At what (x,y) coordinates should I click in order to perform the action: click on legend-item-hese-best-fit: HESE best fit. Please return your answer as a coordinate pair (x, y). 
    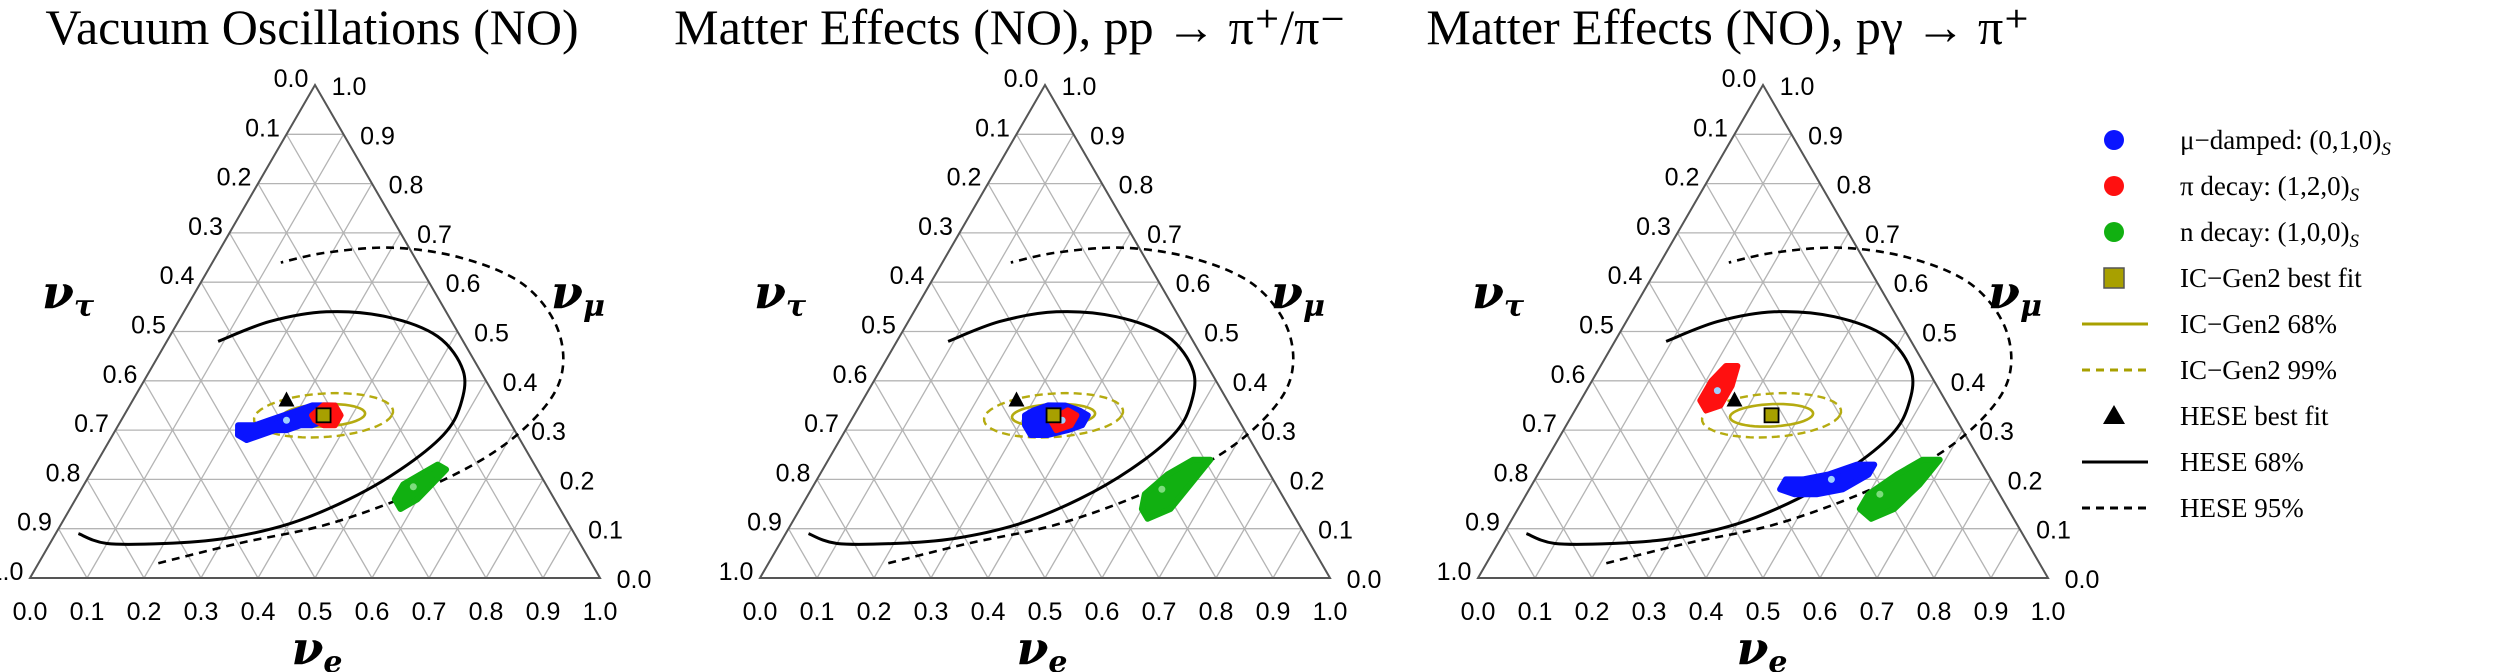
    Looking at the image, I should click on (2216, 416).